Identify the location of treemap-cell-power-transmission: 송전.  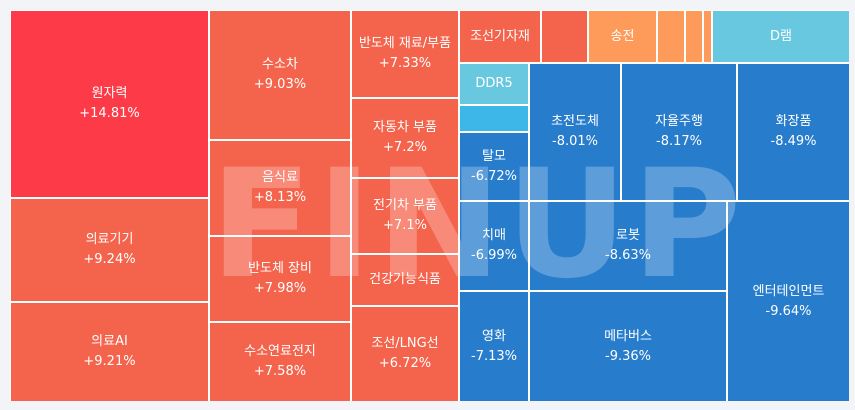
(622, 36).